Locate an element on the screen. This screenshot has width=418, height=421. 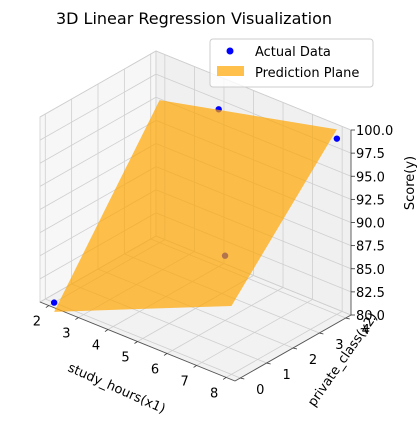
z-tick-label: 97.5 is located at coordinates (370, 154).